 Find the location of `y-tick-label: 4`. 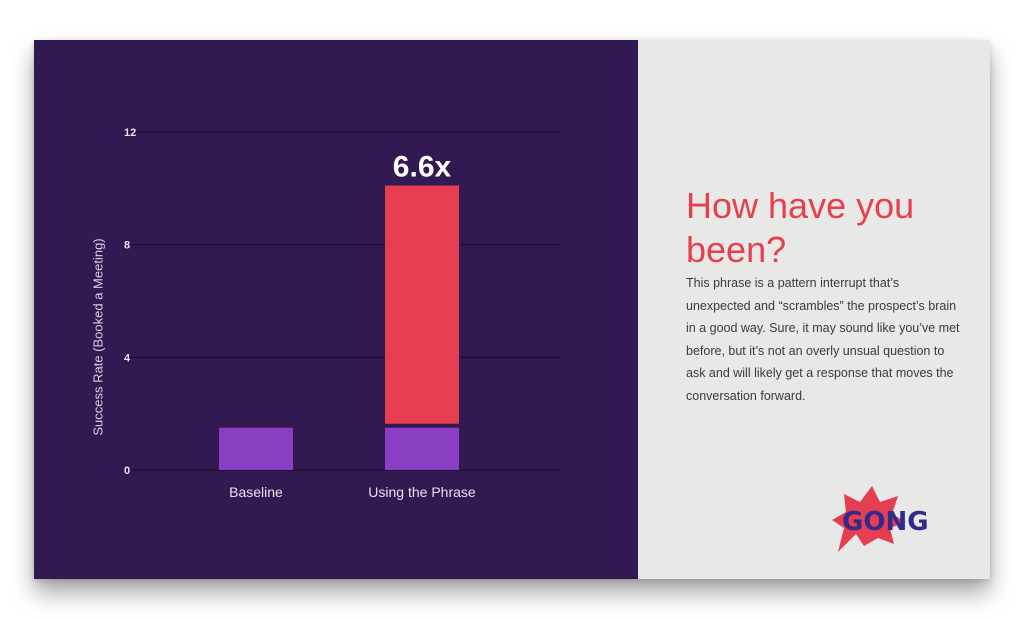

y-tick-label: 4 is located at coordinates (127, 358).